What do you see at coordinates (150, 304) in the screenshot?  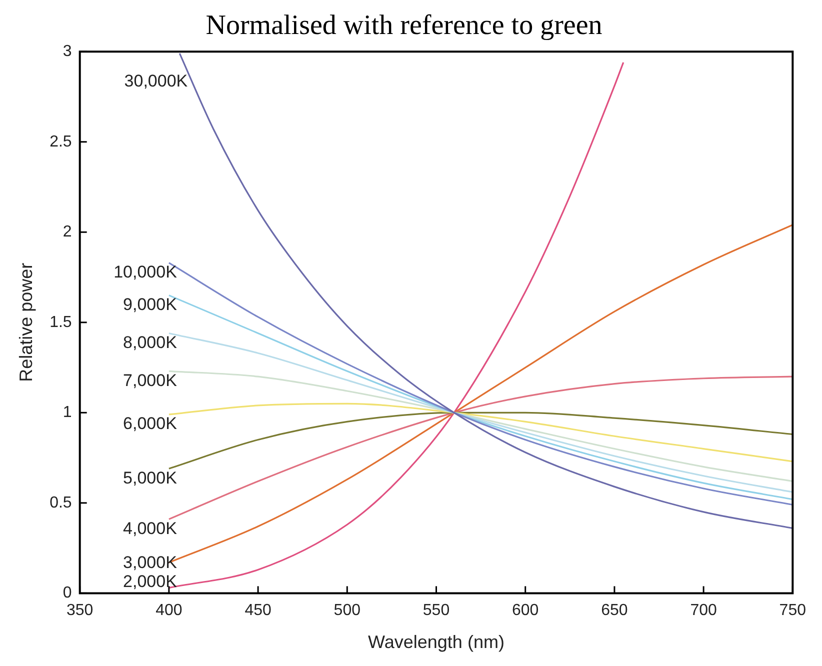 I see `series-label: 9,000K` at bounding box center [150, 304].